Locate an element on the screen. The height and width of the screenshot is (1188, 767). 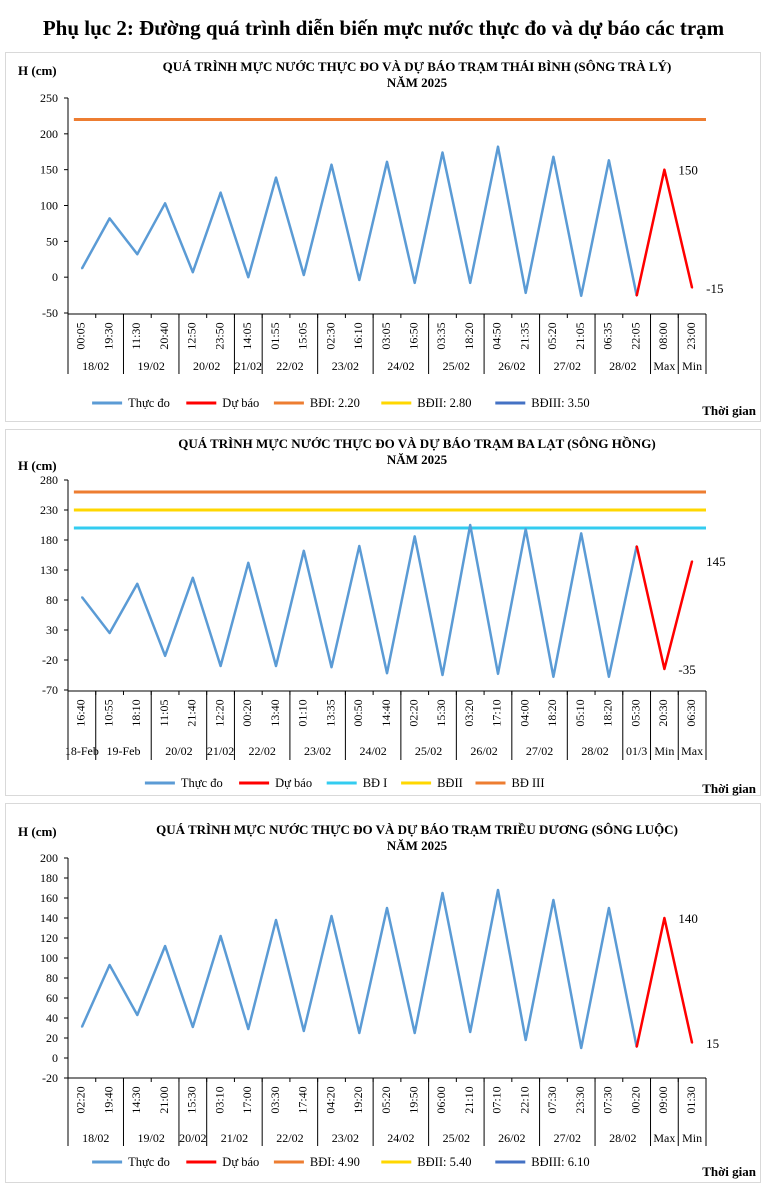
y-tick-label: 230 is located at coordinates (49, 510).